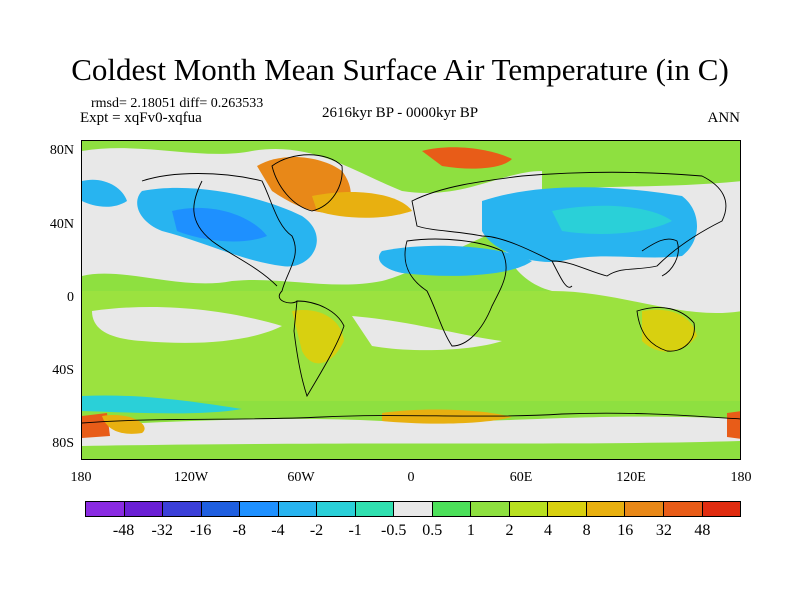 The image size is (800, 600). I want to click on field-cold-pacific, so click(104, 193).